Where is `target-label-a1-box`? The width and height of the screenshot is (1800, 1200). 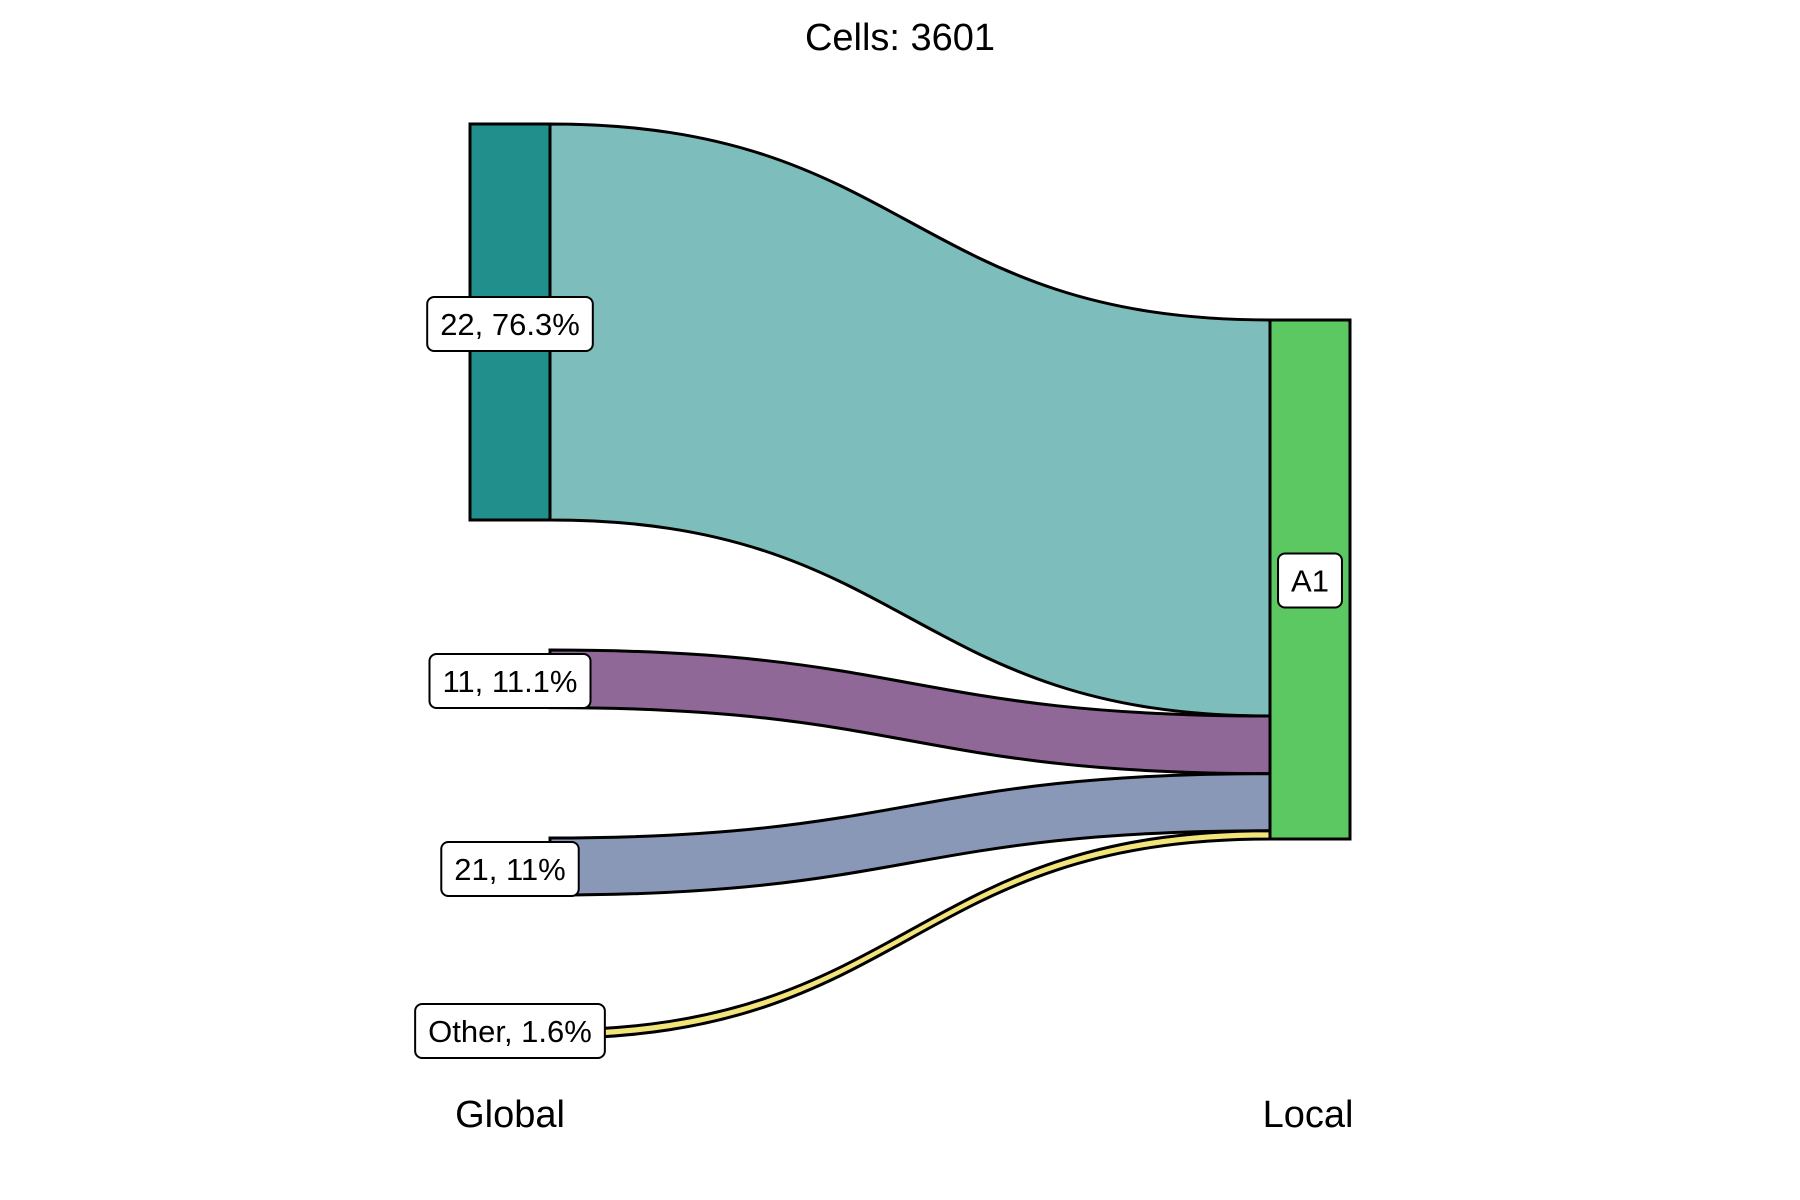
target-label-a1-box is located at coordinates (1310, 580).